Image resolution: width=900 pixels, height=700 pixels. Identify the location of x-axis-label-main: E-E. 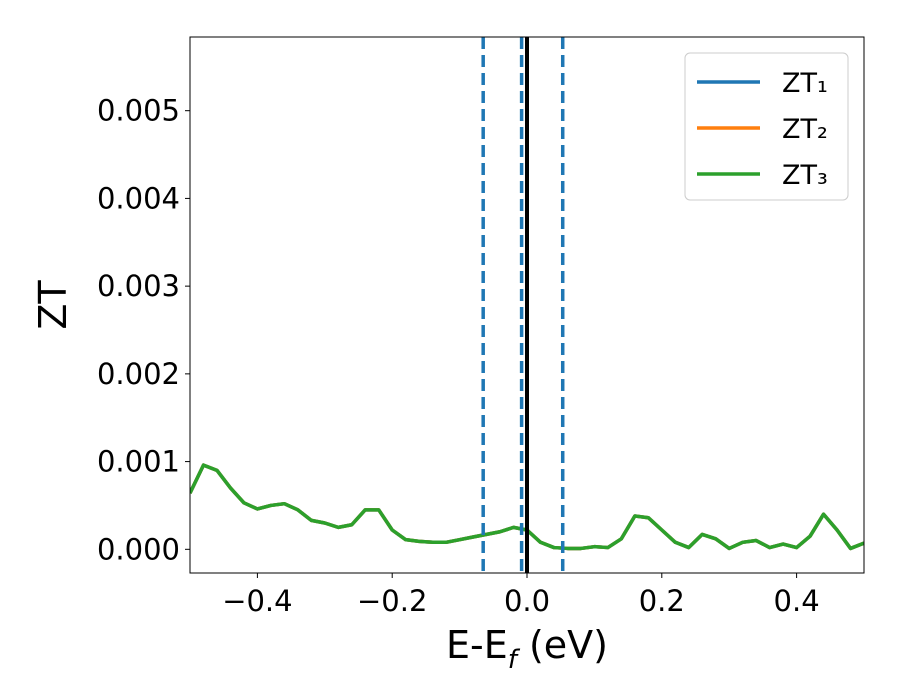
(477, 645).